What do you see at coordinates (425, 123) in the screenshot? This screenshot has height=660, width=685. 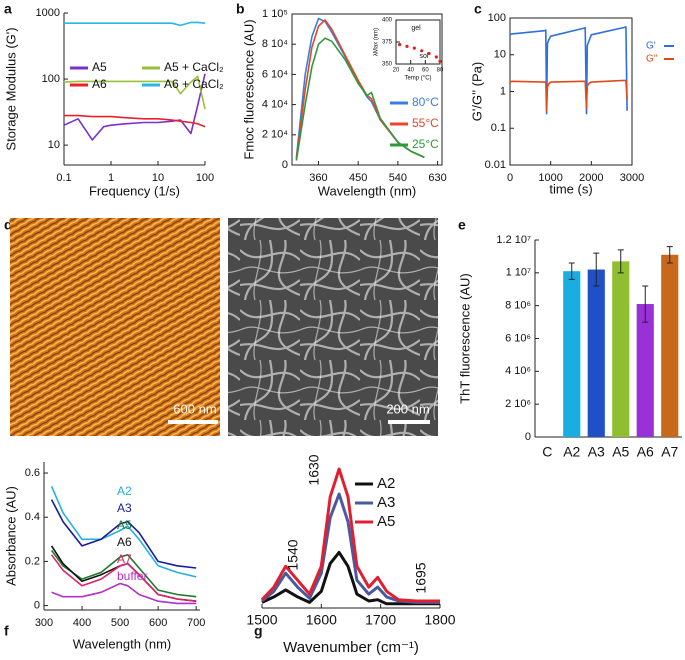 I see `legend-label: 55°C` at bounding box center [425, 123].